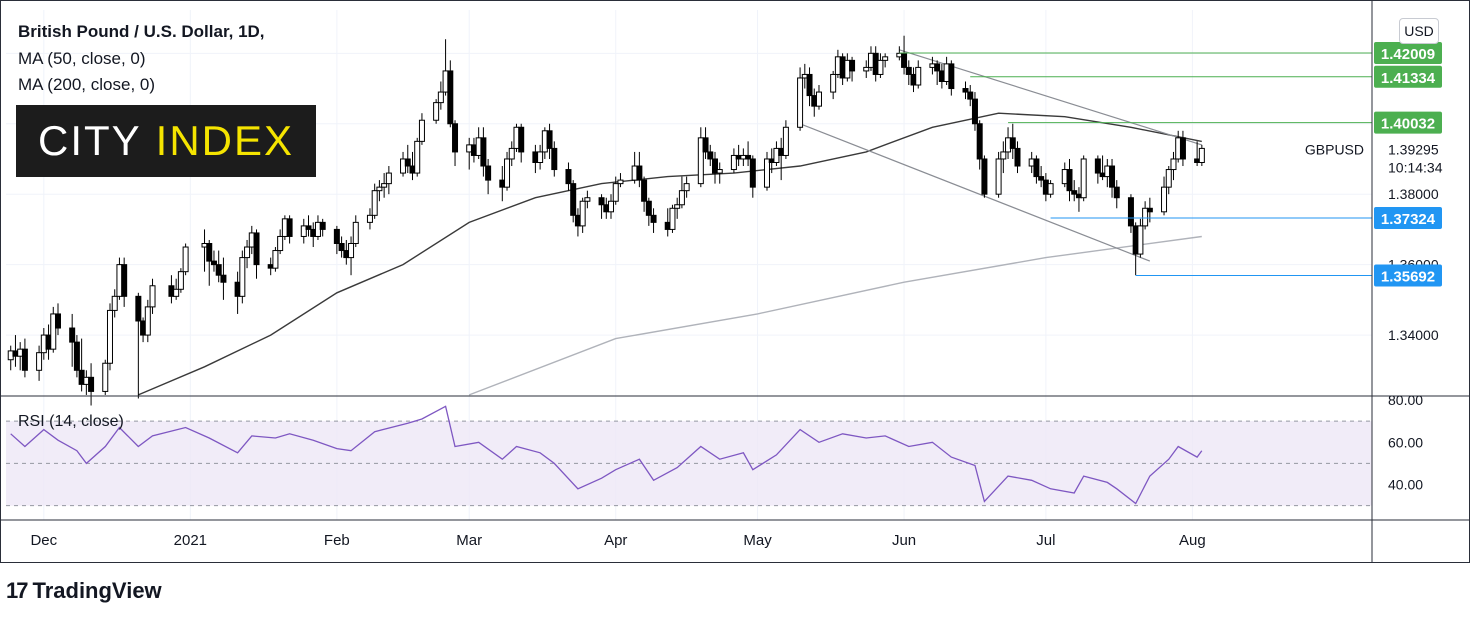 This screenshot has width=1476, height=617. Describe the element at coordinates (71, 421) in the screenshot. I see `rsi-label: RSI (14, close)` at that location.